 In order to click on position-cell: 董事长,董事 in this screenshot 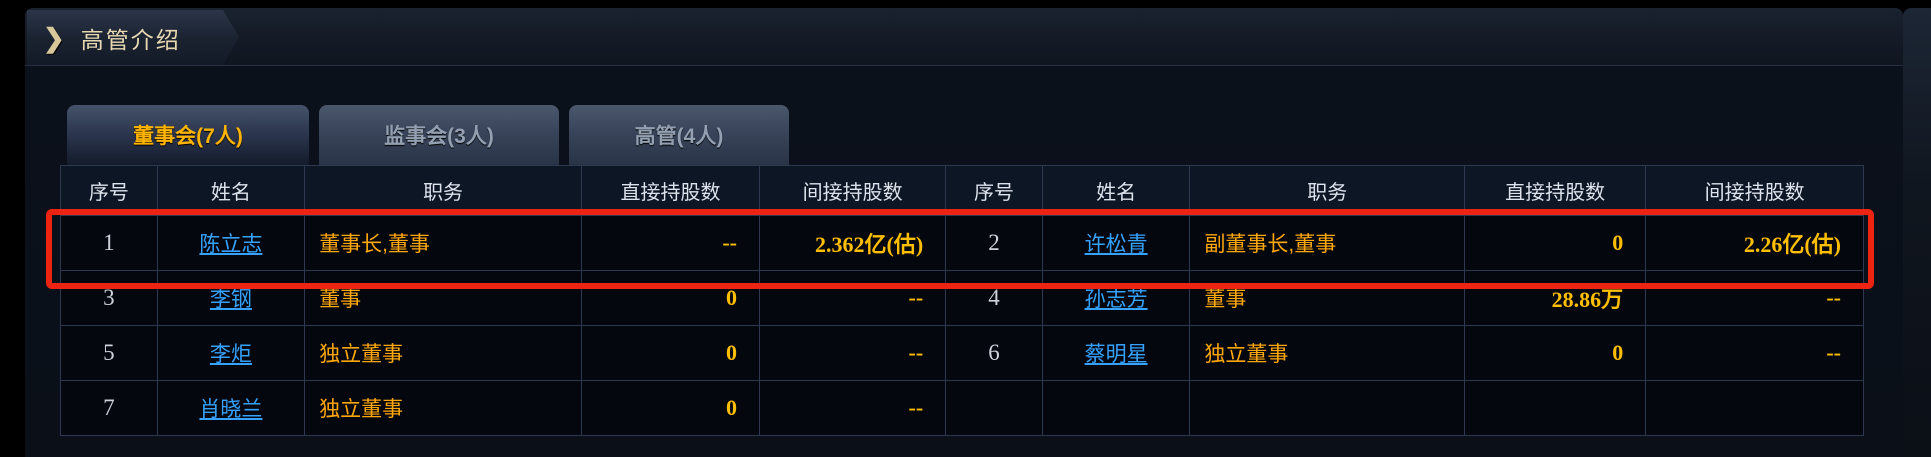, I will do `click(443, 243)`.